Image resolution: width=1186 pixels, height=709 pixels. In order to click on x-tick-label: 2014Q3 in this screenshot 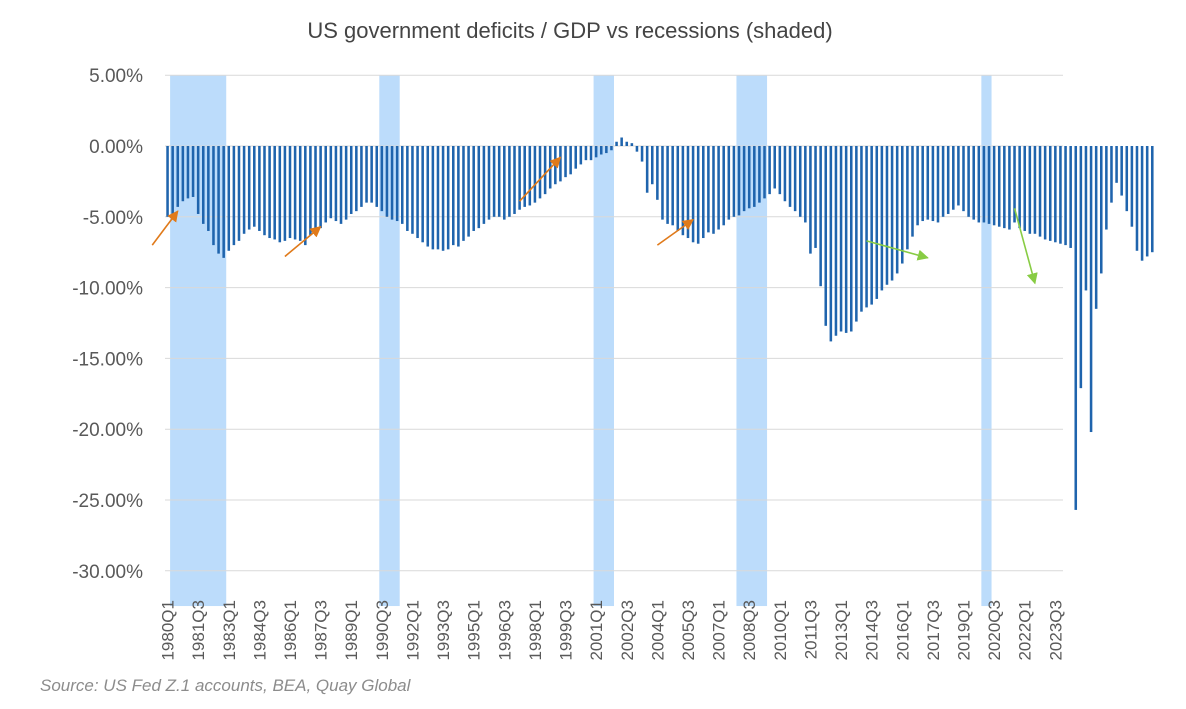, I will do `click(872, 630)`.